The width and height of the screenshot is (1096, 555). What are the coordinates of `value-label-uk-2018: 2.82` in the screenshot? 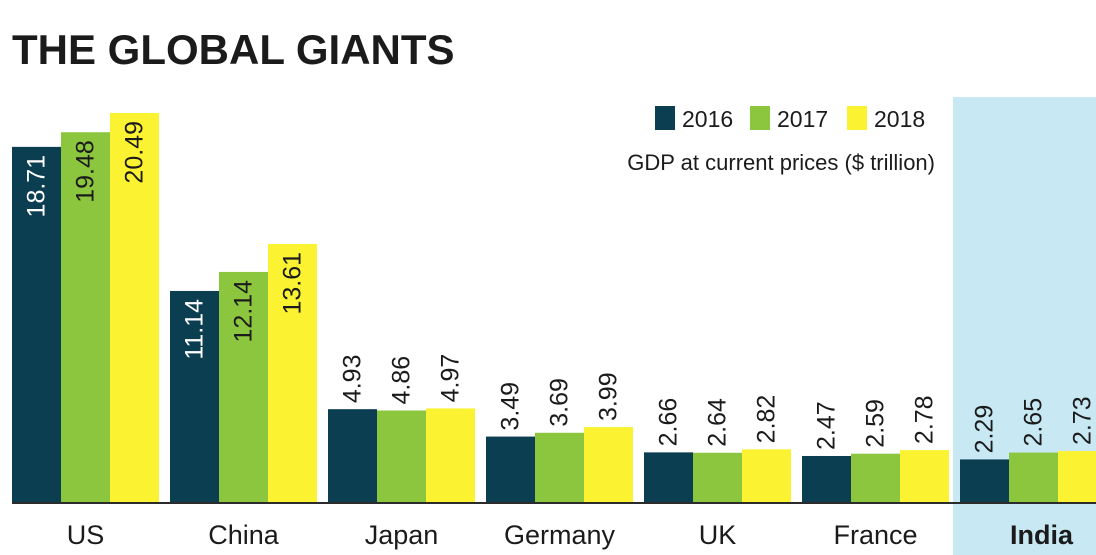 It's located at (767, 419).